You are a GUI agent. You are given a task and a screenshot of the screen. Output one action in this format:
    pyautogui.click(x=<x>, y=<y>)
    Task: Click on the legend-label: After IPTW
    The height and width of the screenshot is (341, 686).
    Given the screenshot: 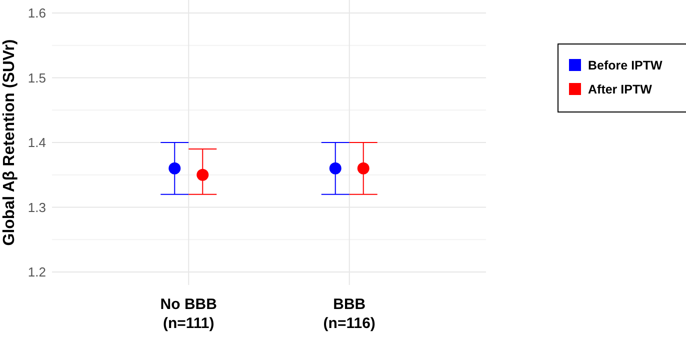 What is the action you would take?
    pyautogui.click(x=620, y=89)
    